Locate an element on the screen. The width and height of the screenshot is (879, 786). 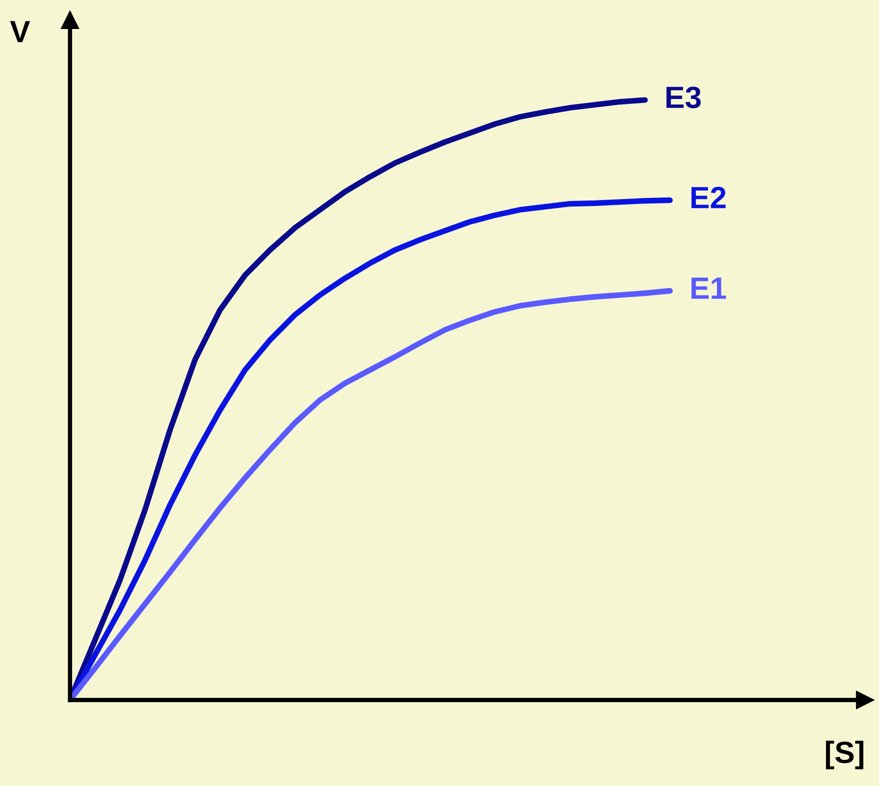
series-label: E2 is located at coordinates (708, 197).